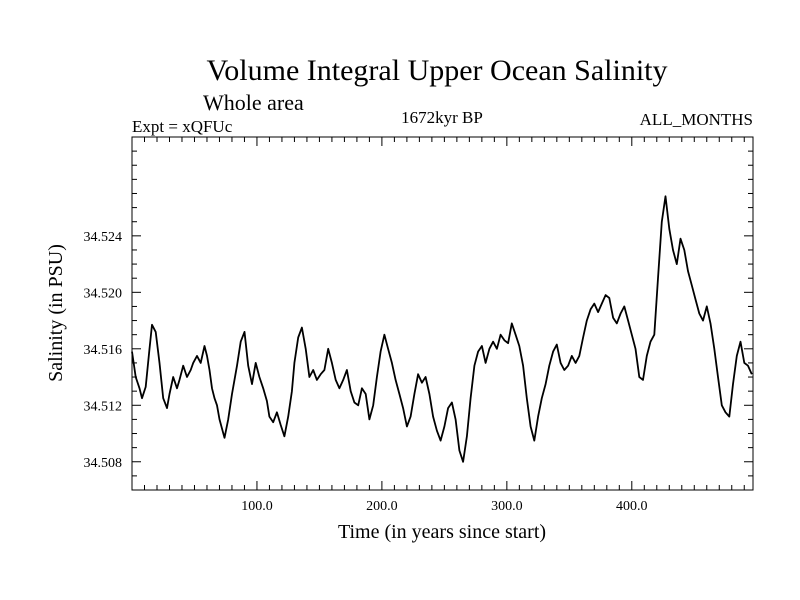 This screenshot has height=600, width=800. Describe the element at coordinates (103, 463) in the screenshot. I see `y-tick-label: 34.508` at that location.